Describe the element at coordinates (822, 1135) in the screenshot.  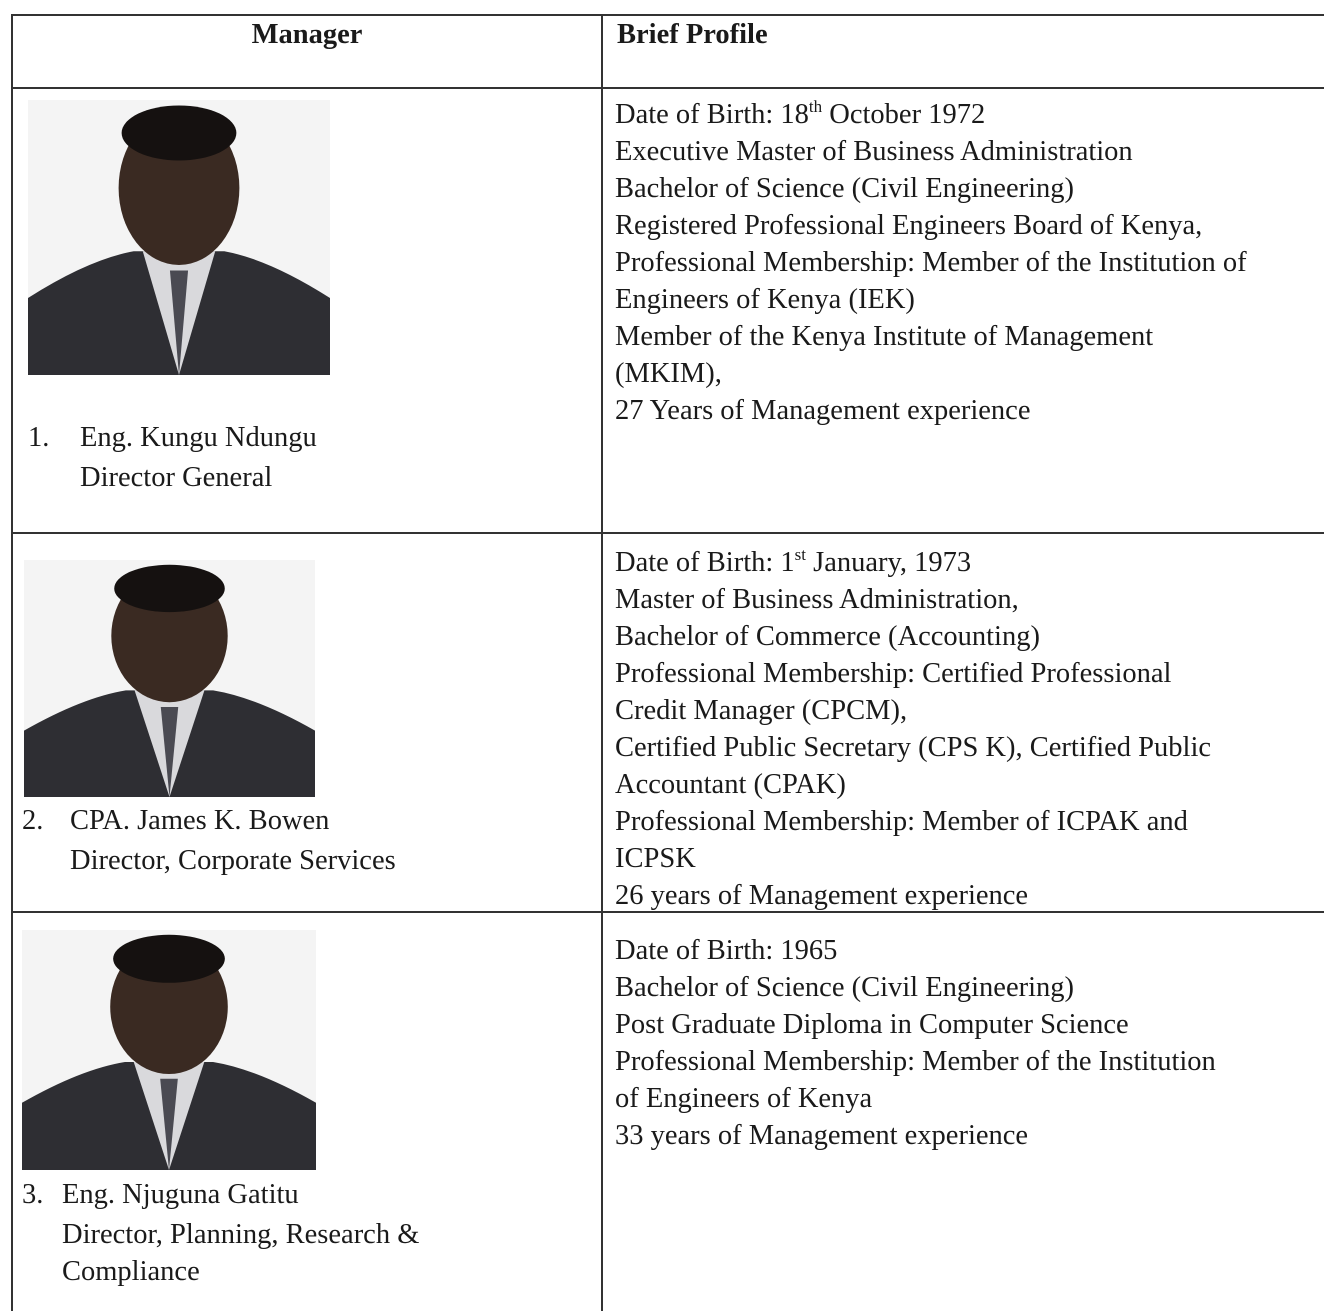
I see `profile-line: 33 years of Management experience` at that location.